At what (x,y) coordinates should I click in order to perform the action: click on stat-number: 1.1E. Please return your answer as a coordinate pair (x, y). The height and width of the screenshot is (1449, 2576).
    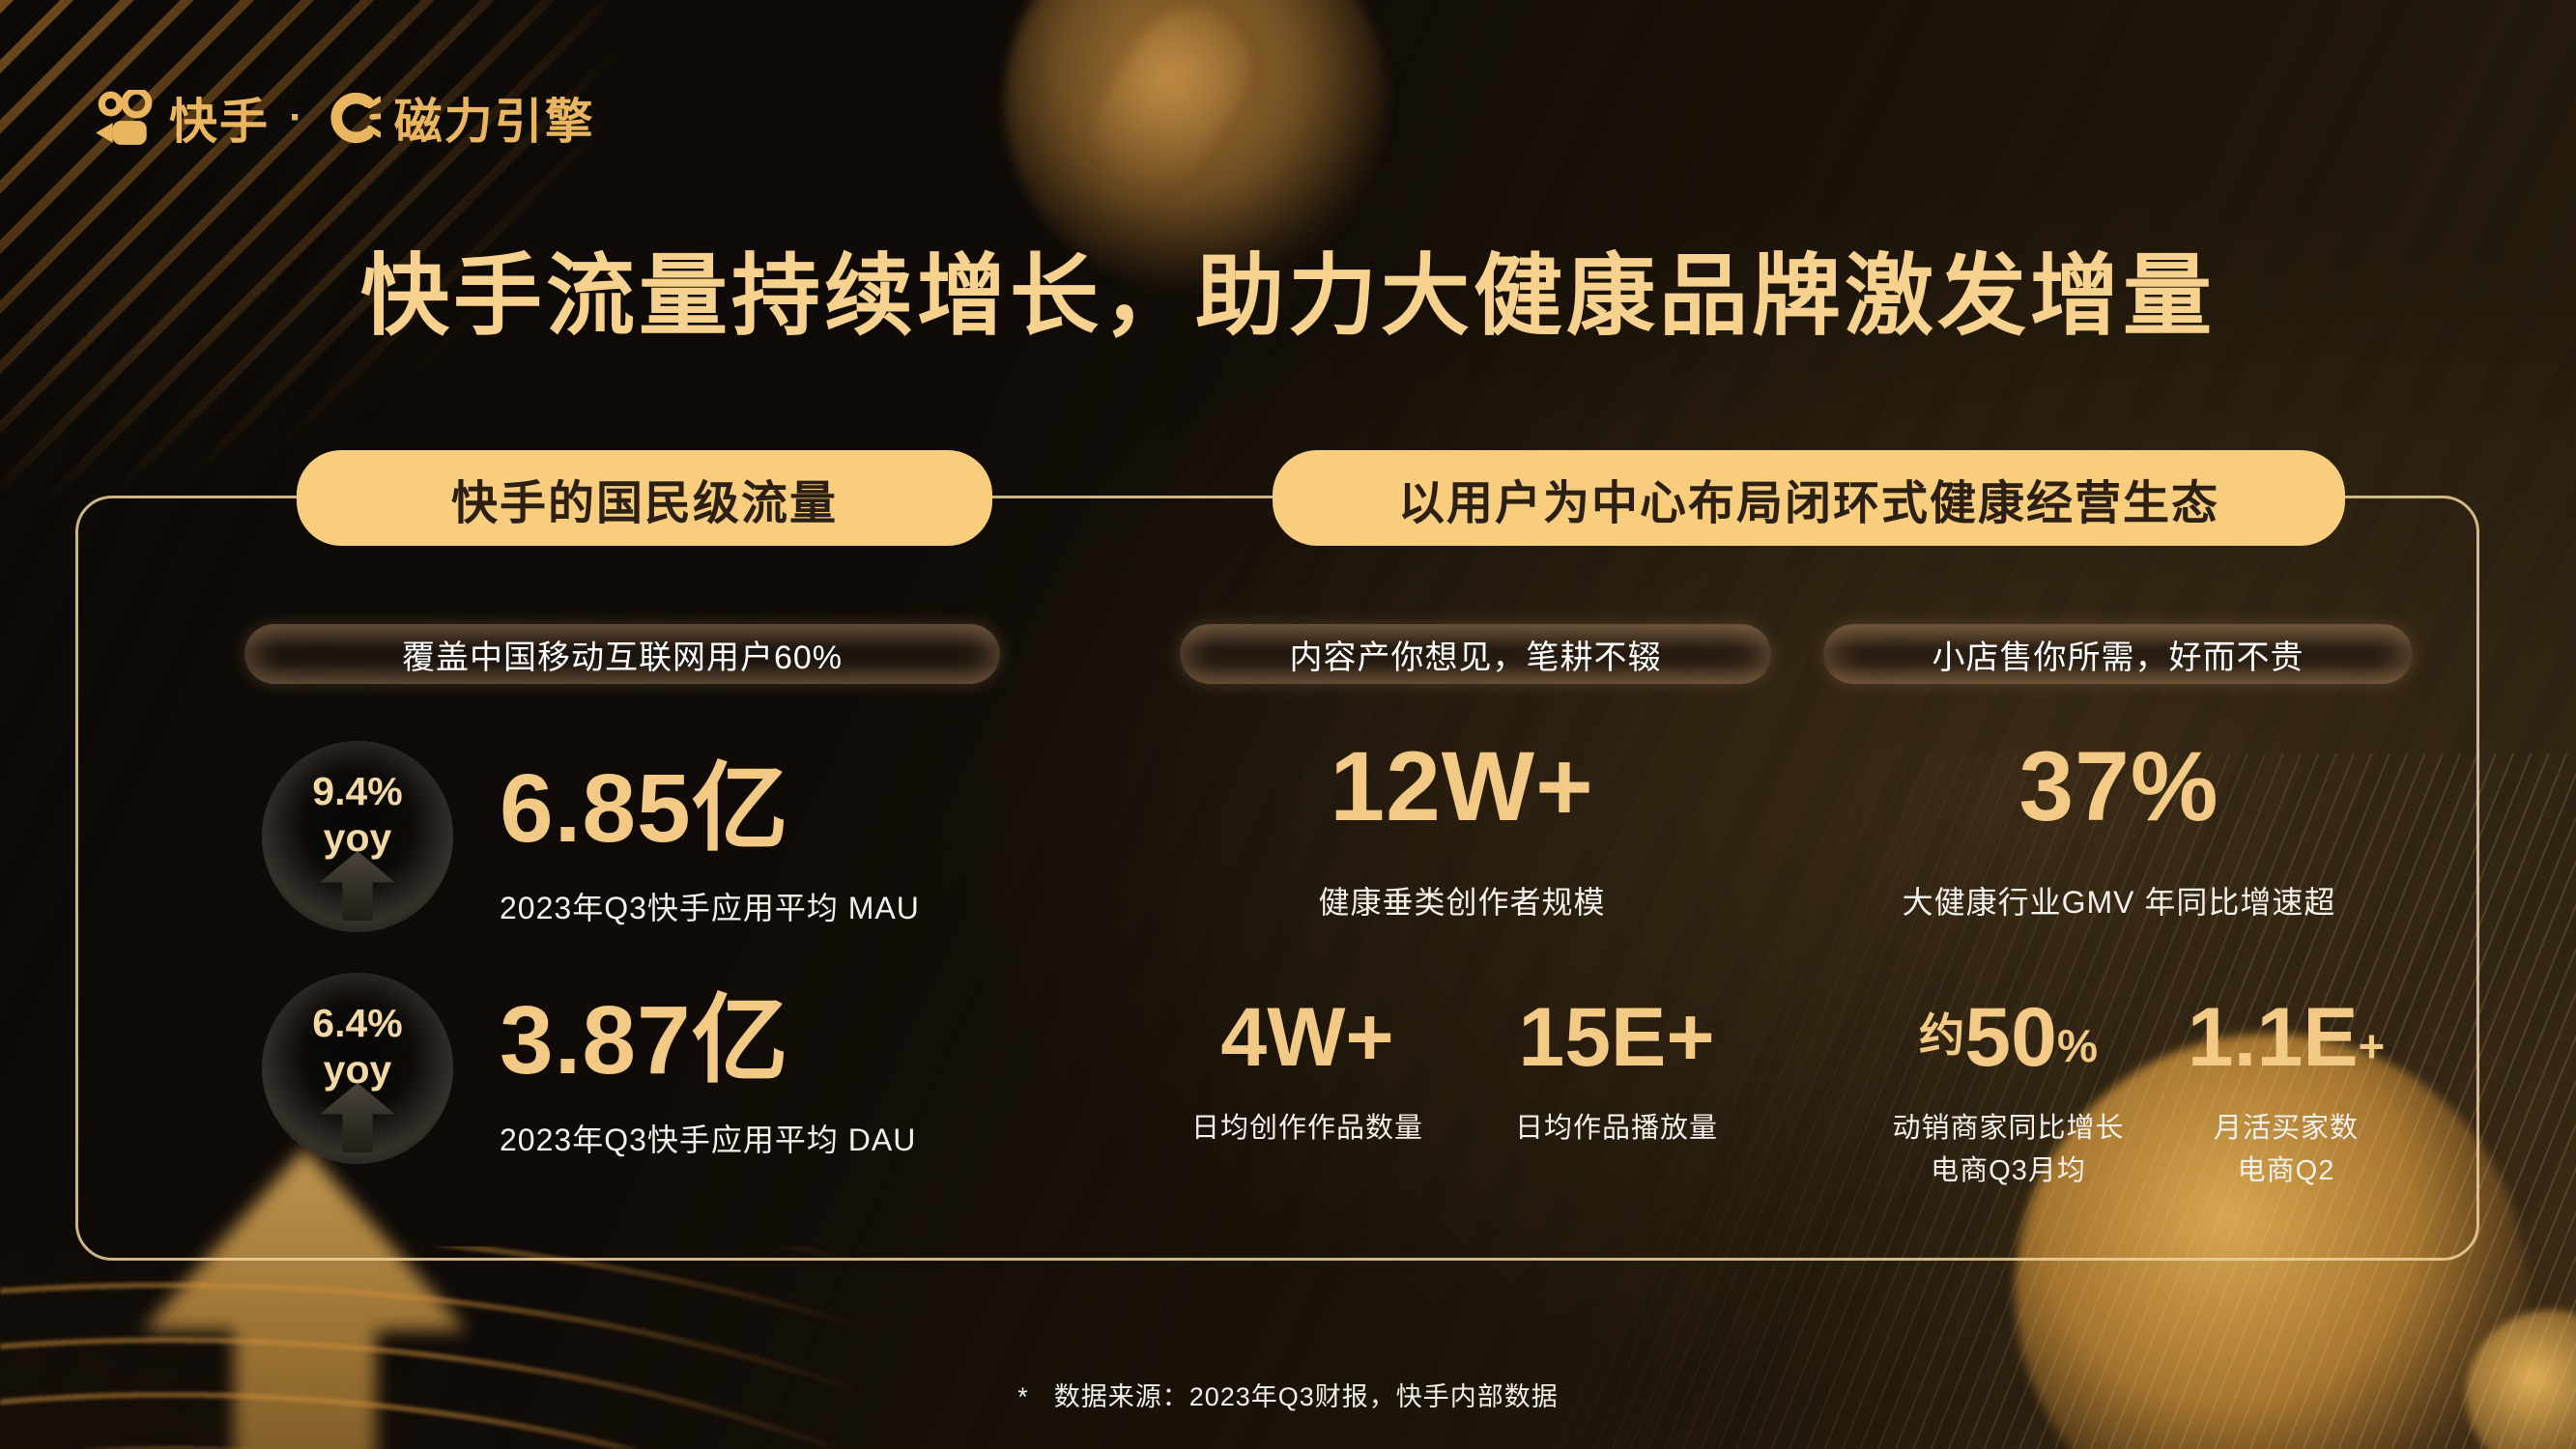
    Looking at the image, I should click on (2273, 1037).